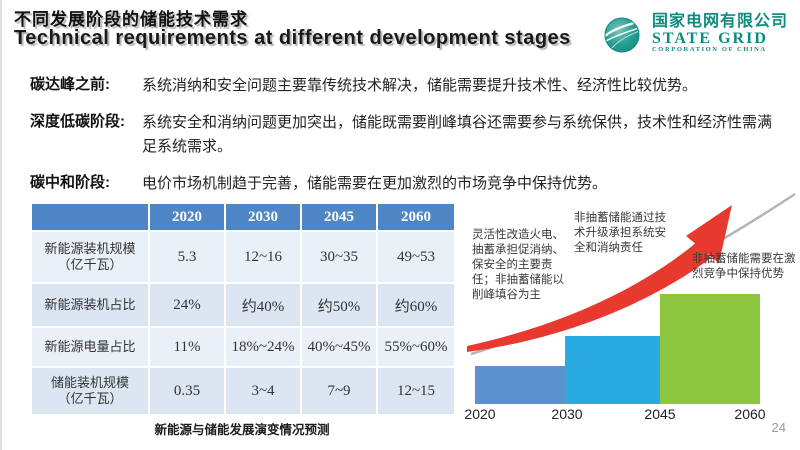 This screenshot has width=800, height=450. What do you see at coordinates (778, 427) in the screenshot?
I see `page-number: 24` at bounding box center [778, 427].